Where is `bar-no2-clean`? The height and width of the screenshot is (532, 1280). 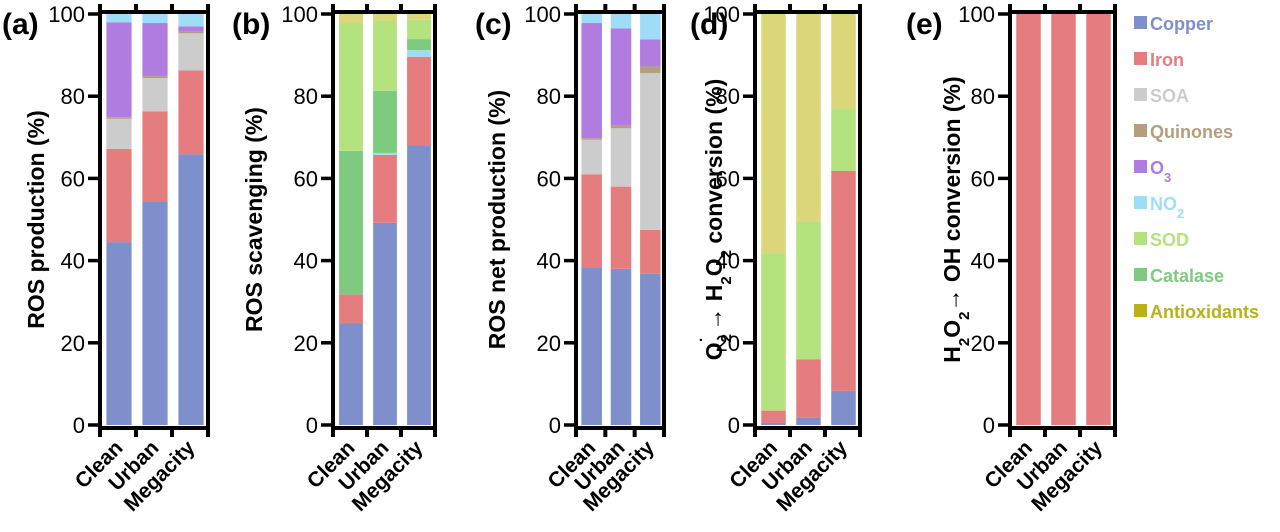 bar-no2-clean is located at coordinates (591, 19).